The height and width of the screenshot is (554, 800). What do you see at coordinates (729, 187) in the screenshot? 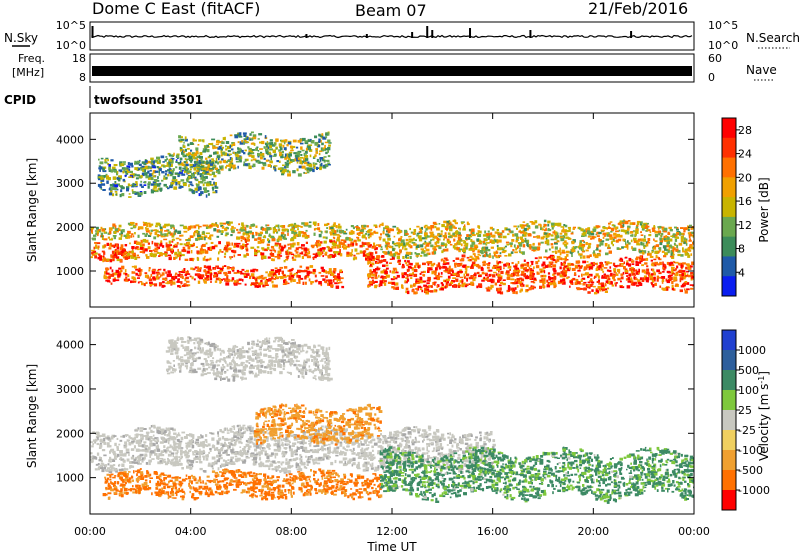
I see `colorbar-swatch` at bounding box center [729, 187].